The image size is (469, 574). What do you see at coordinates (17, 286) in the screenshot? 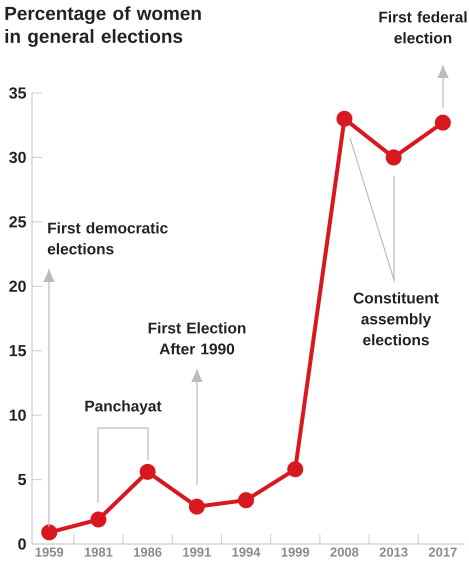
I see `y-tick-label: 20` at bounding box center [17, 286].